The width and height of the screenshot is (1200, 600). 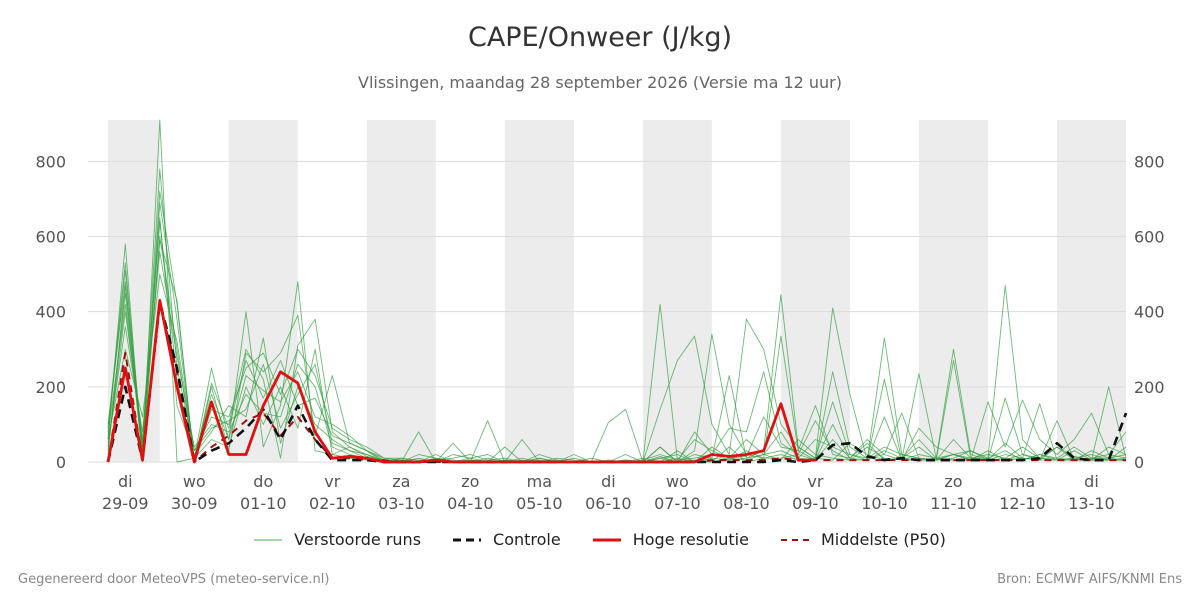 I want to click on legend-label-hires: Hoge resolutie, so click(x=690, y=539).